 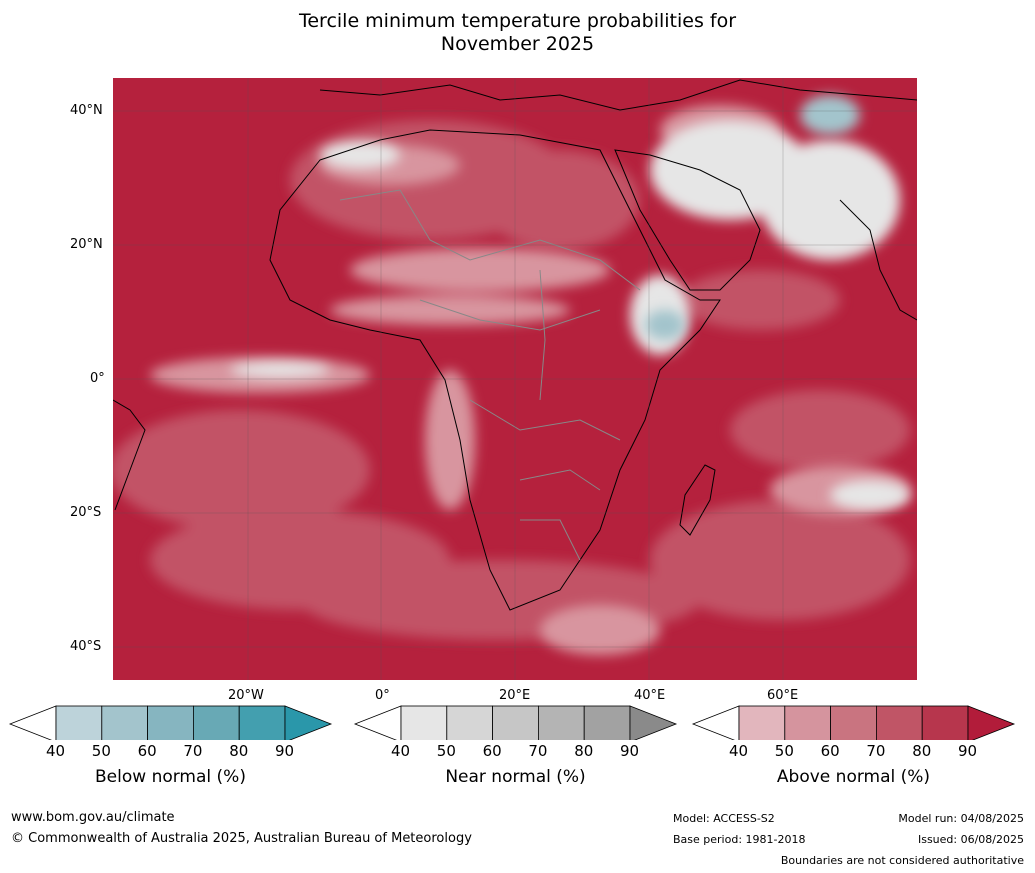 I want to click on footer-url: www.bom.gov.au/climate, so click(x=93, y=817).